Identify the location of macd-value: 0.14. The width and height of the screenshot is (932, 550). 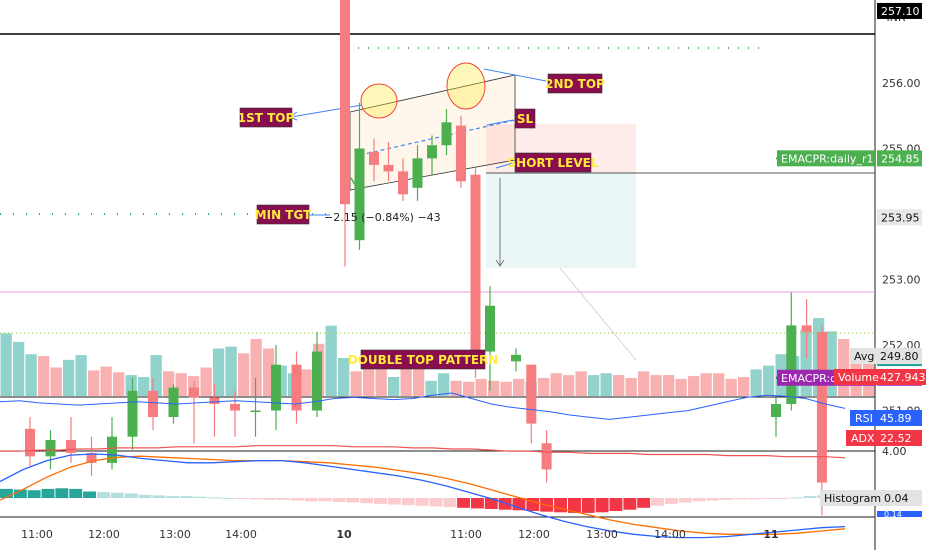
(893, 514).